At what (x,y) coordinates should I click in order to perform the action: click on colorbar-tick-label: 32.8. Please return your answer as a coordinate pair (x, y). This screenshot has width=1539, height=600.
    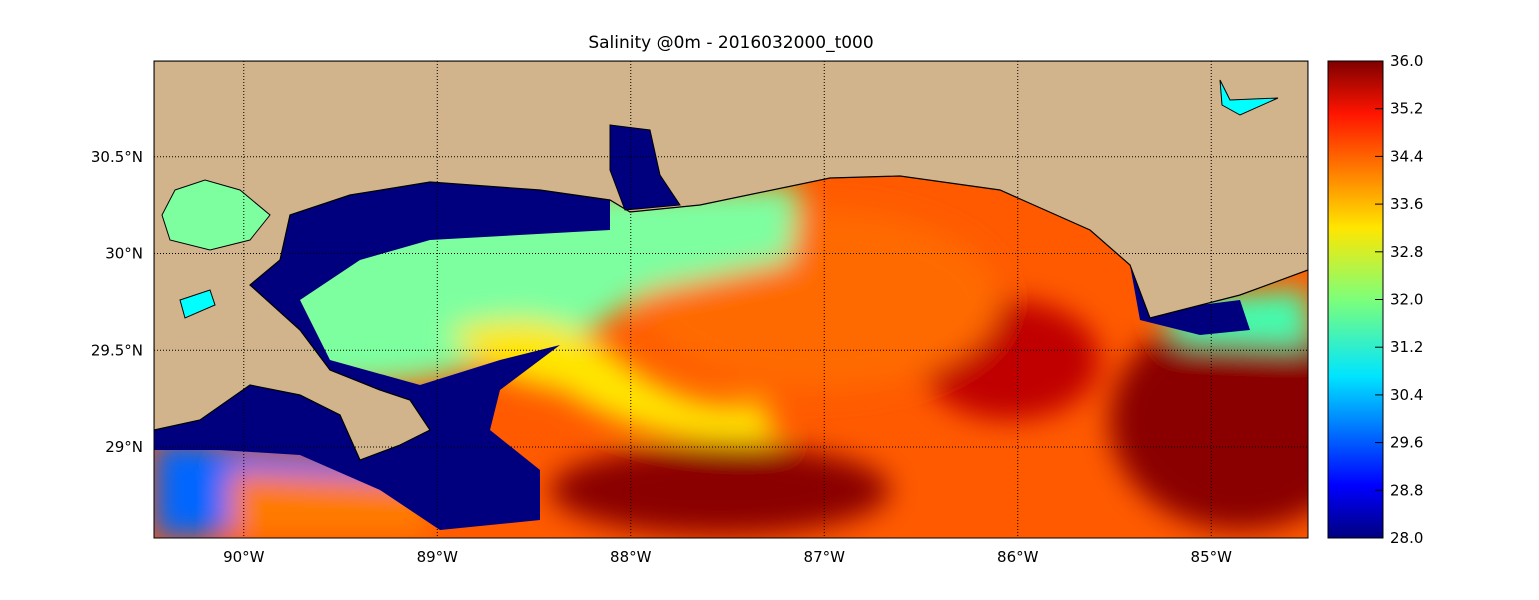
    Looking at the image, I should click on (1406, 252).